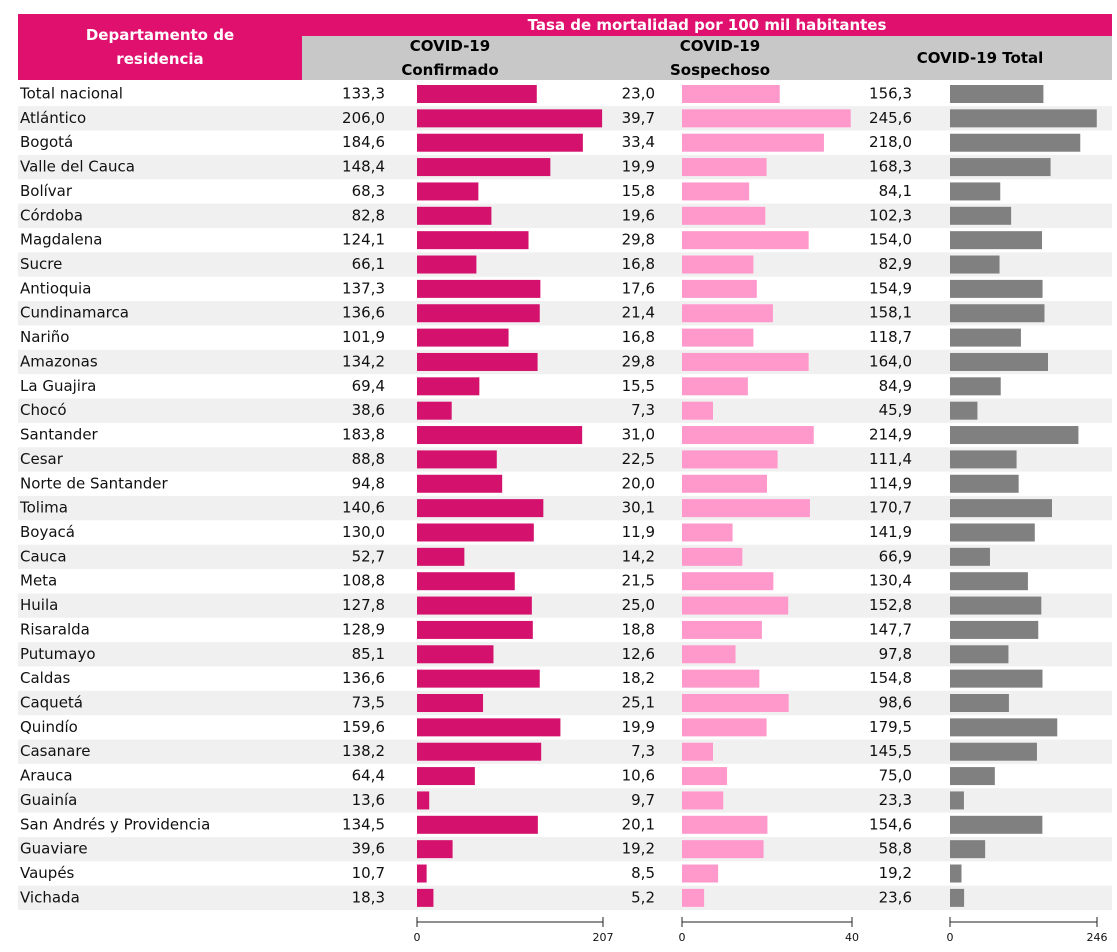 The height and width of the screenshot is (952, 1117). Describe the element at coordinates (38, 581) in the screenshot. I see `category-label: Meta` at that location.